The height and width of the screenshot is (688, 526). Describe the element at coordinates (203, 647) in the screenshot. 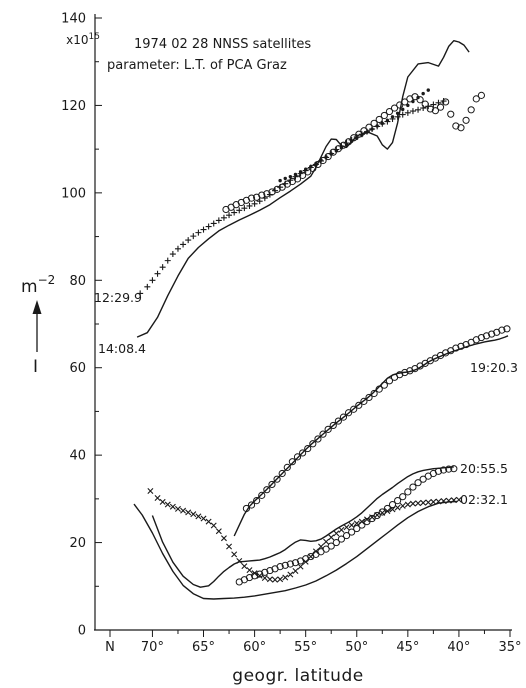

I see `x-tick-label: 65°` at that location.